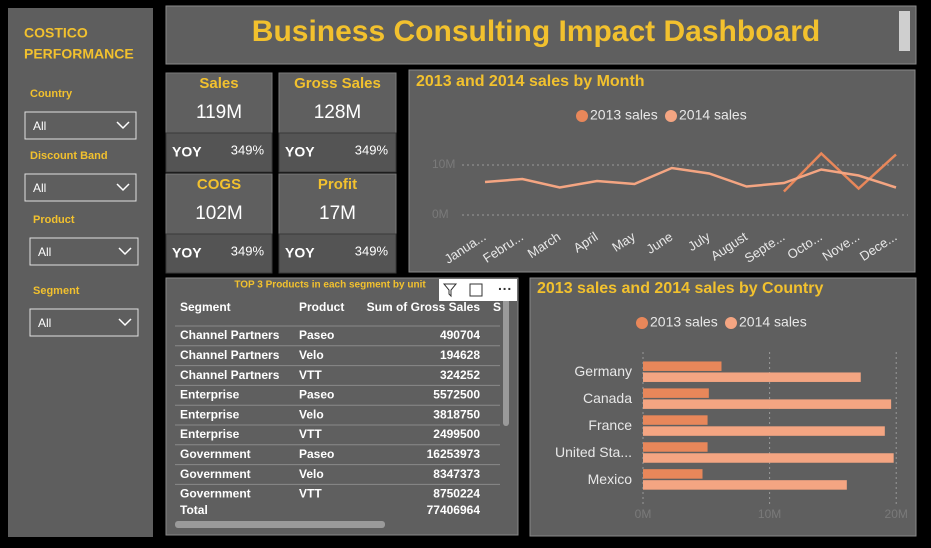 This screenshot has height=548, width=931. Describe the element at coordinates (505, 289) in the screenshot. I see `more-icon: ···` at that location.